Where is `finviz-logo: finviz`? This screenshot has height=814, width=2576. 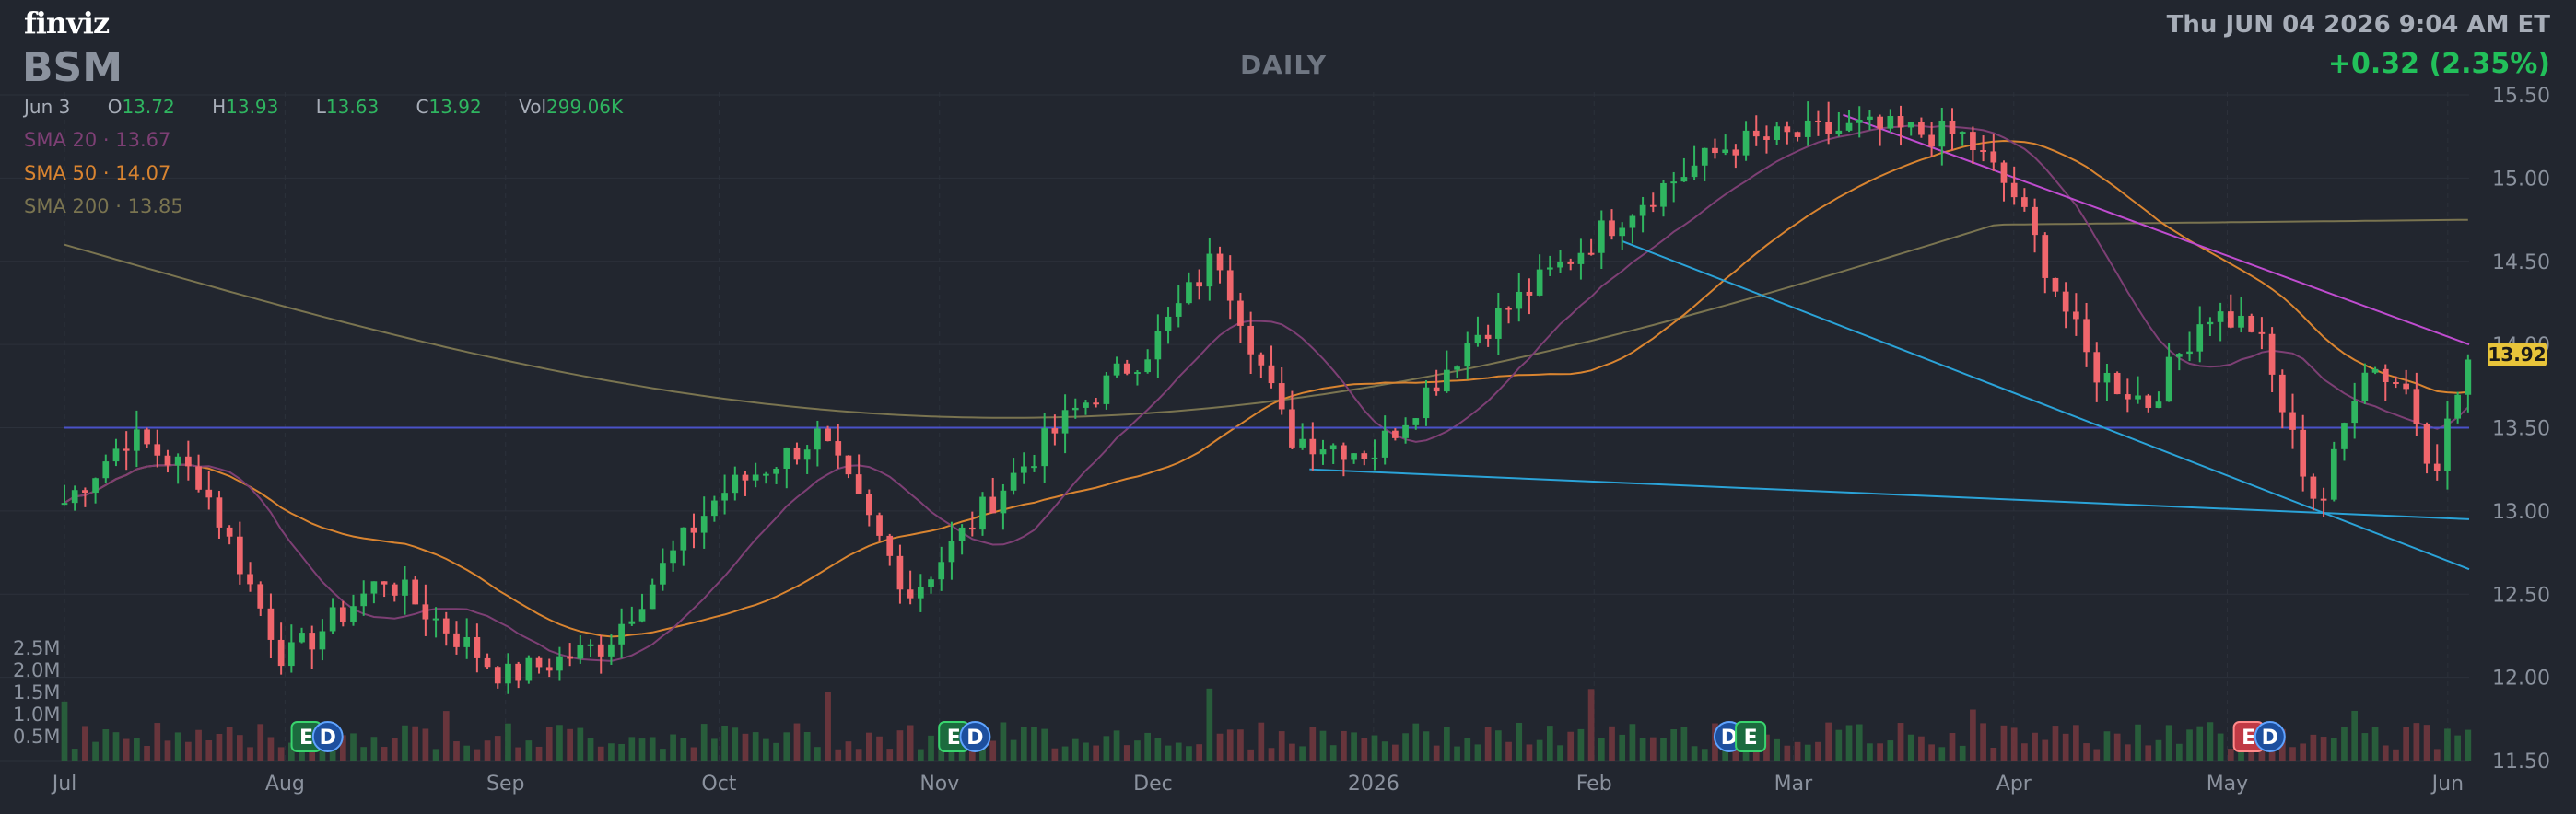
finviz-logo: finviz is located at coordinates (67, 23).